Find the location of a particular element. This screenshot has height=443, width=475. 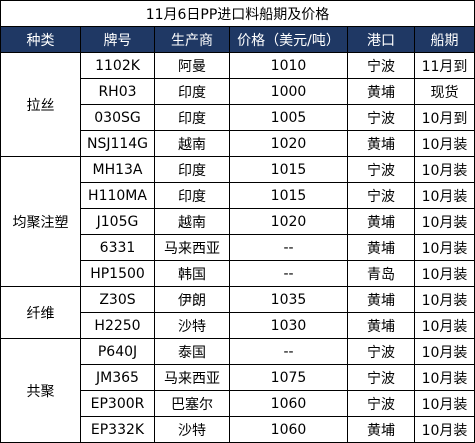

table-row: JM365 马来西亚 1075 宁波 10月装 is located at coordinates (238, 377).